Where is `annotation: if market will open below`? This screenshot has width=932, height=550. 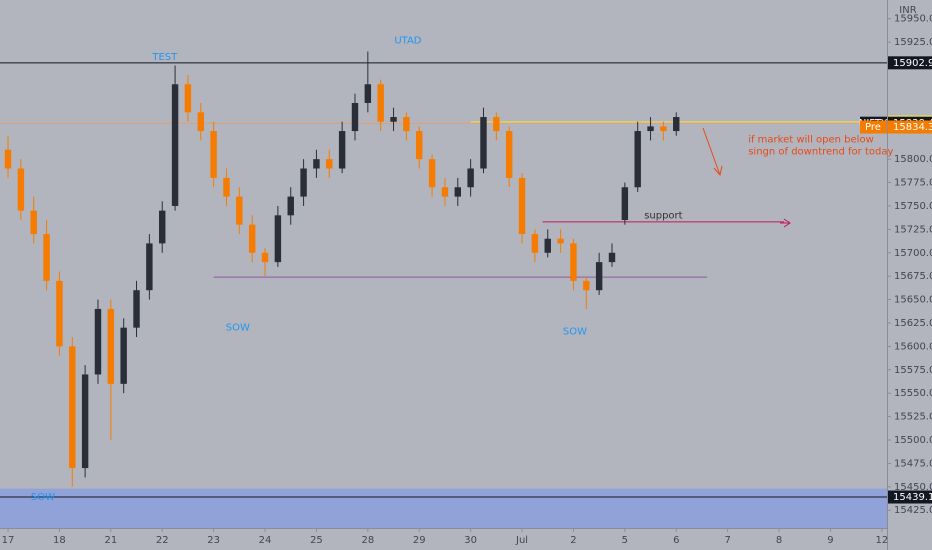 annotation: if market will open below is located at coordinates (811, 139).